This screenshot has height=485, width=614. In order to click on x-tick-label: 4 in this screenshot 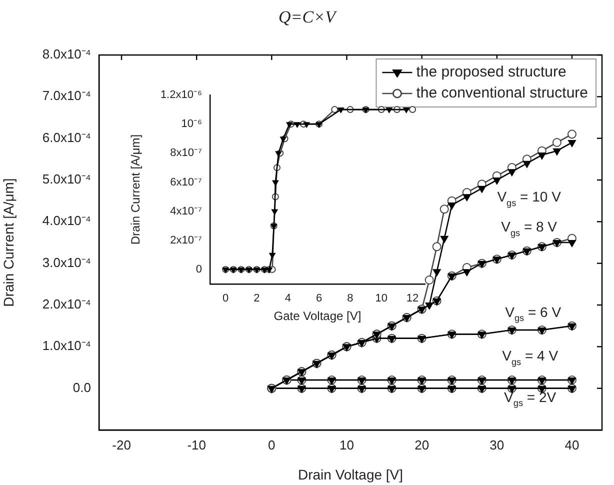, I will do `click(287, 298)`.